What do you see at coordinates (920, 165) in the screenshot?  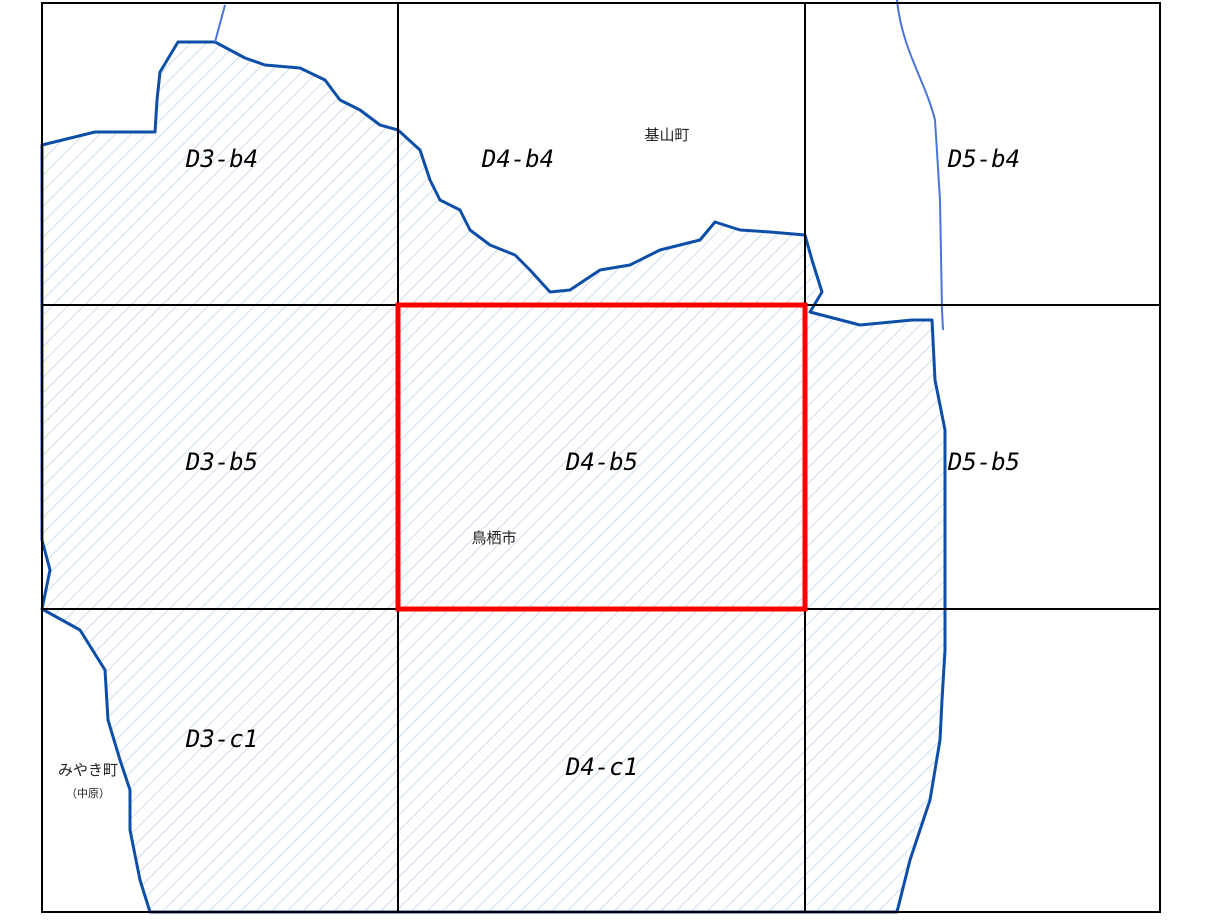 I see `river` at bounding box center [920, 165].